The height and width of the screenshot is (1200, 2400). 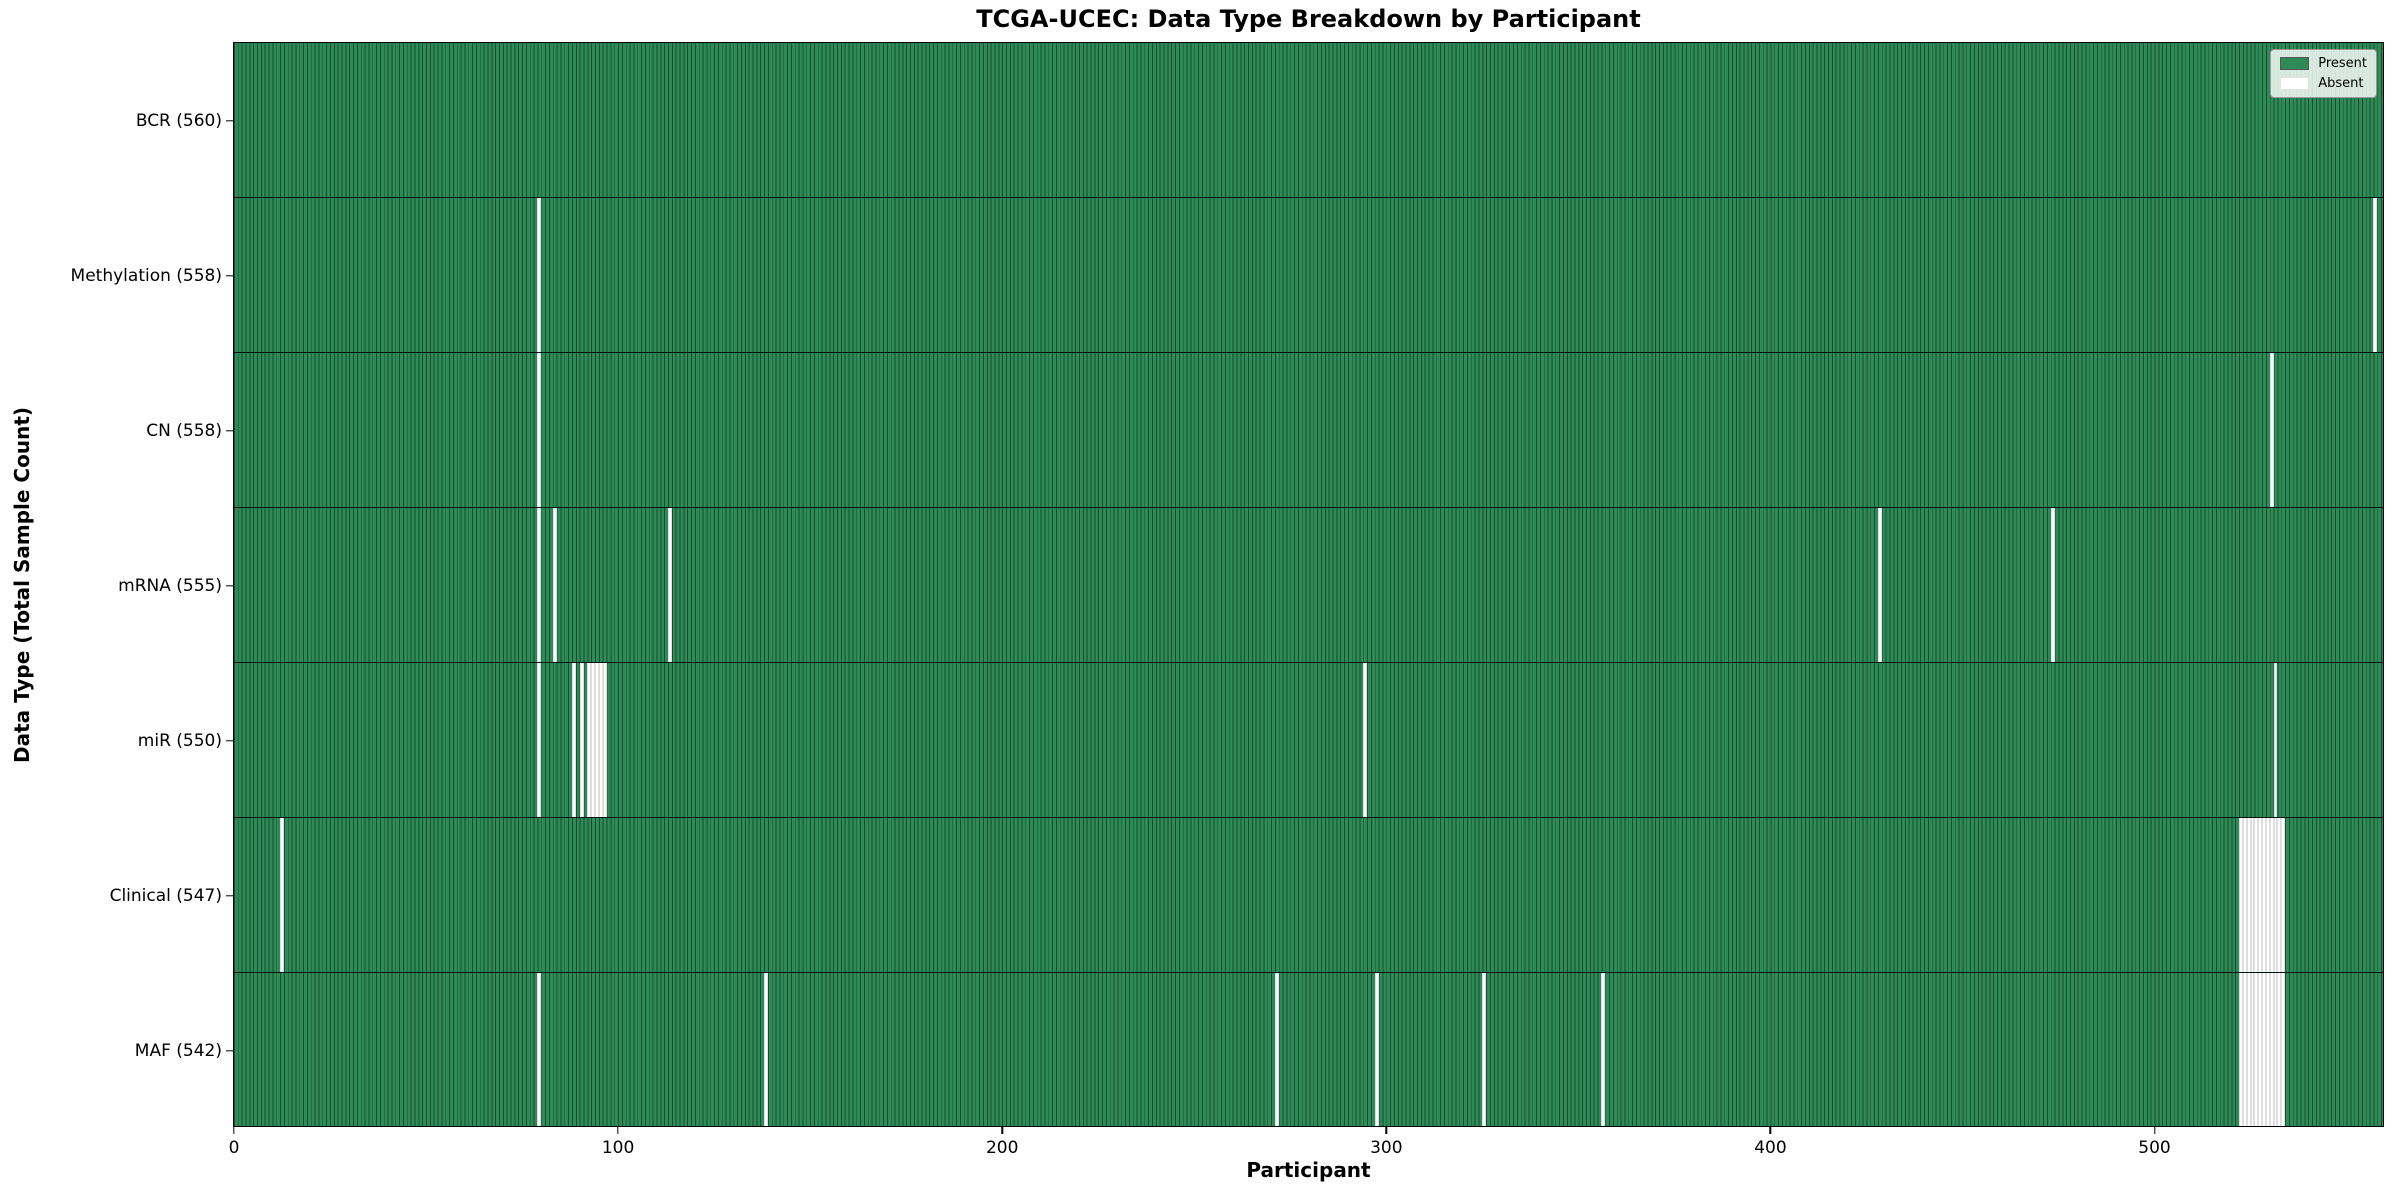 What do you see at coordinates (1308, 1170) in the screenshot?
I see `x-axis-label: Participant` at bounding box center [1308, 1170].